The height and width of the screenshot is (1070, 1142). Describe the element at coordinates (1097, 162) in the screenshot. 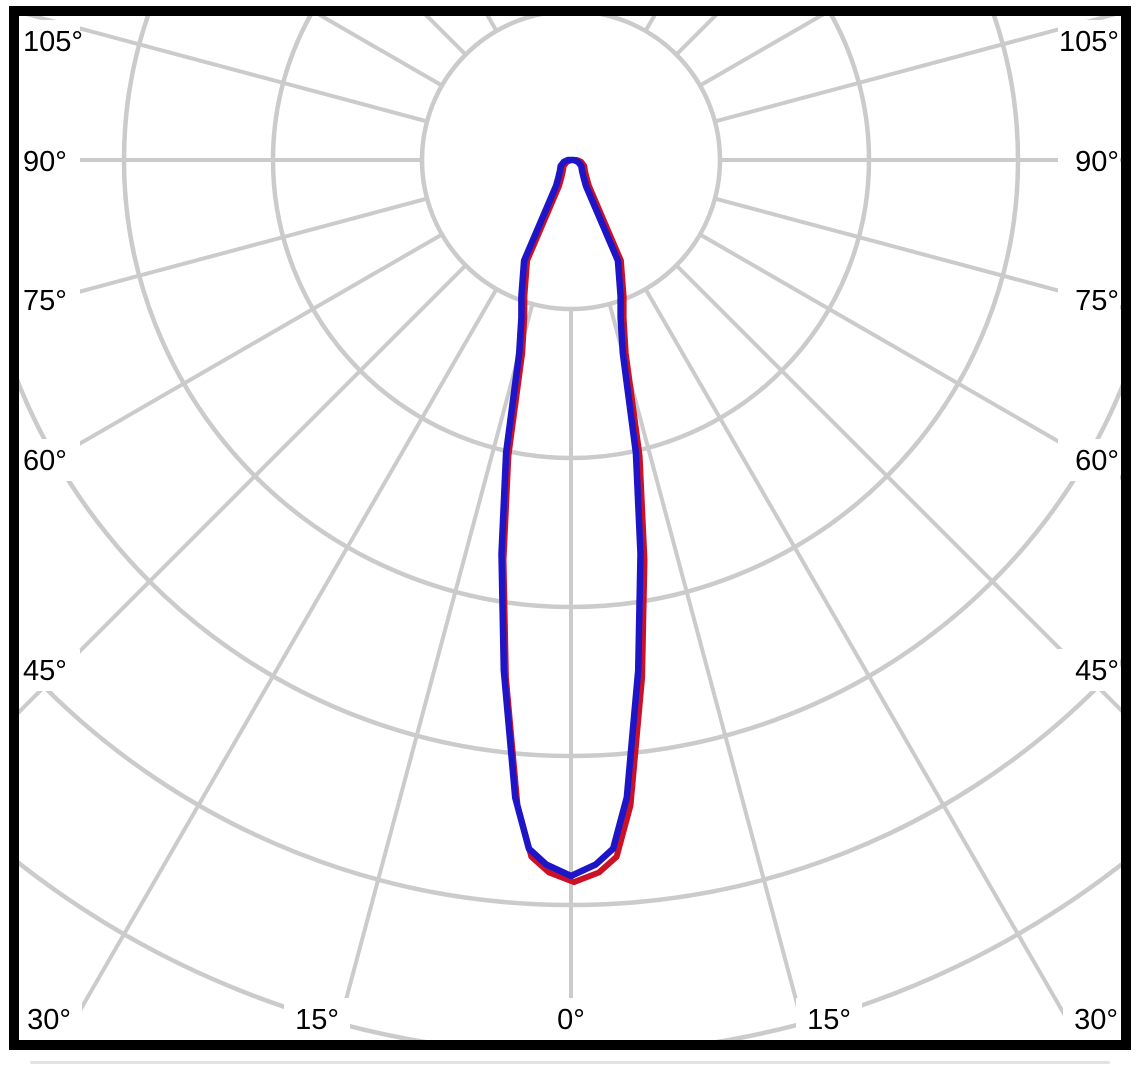

I see `angle-tick-label-right: 90°` at that location.